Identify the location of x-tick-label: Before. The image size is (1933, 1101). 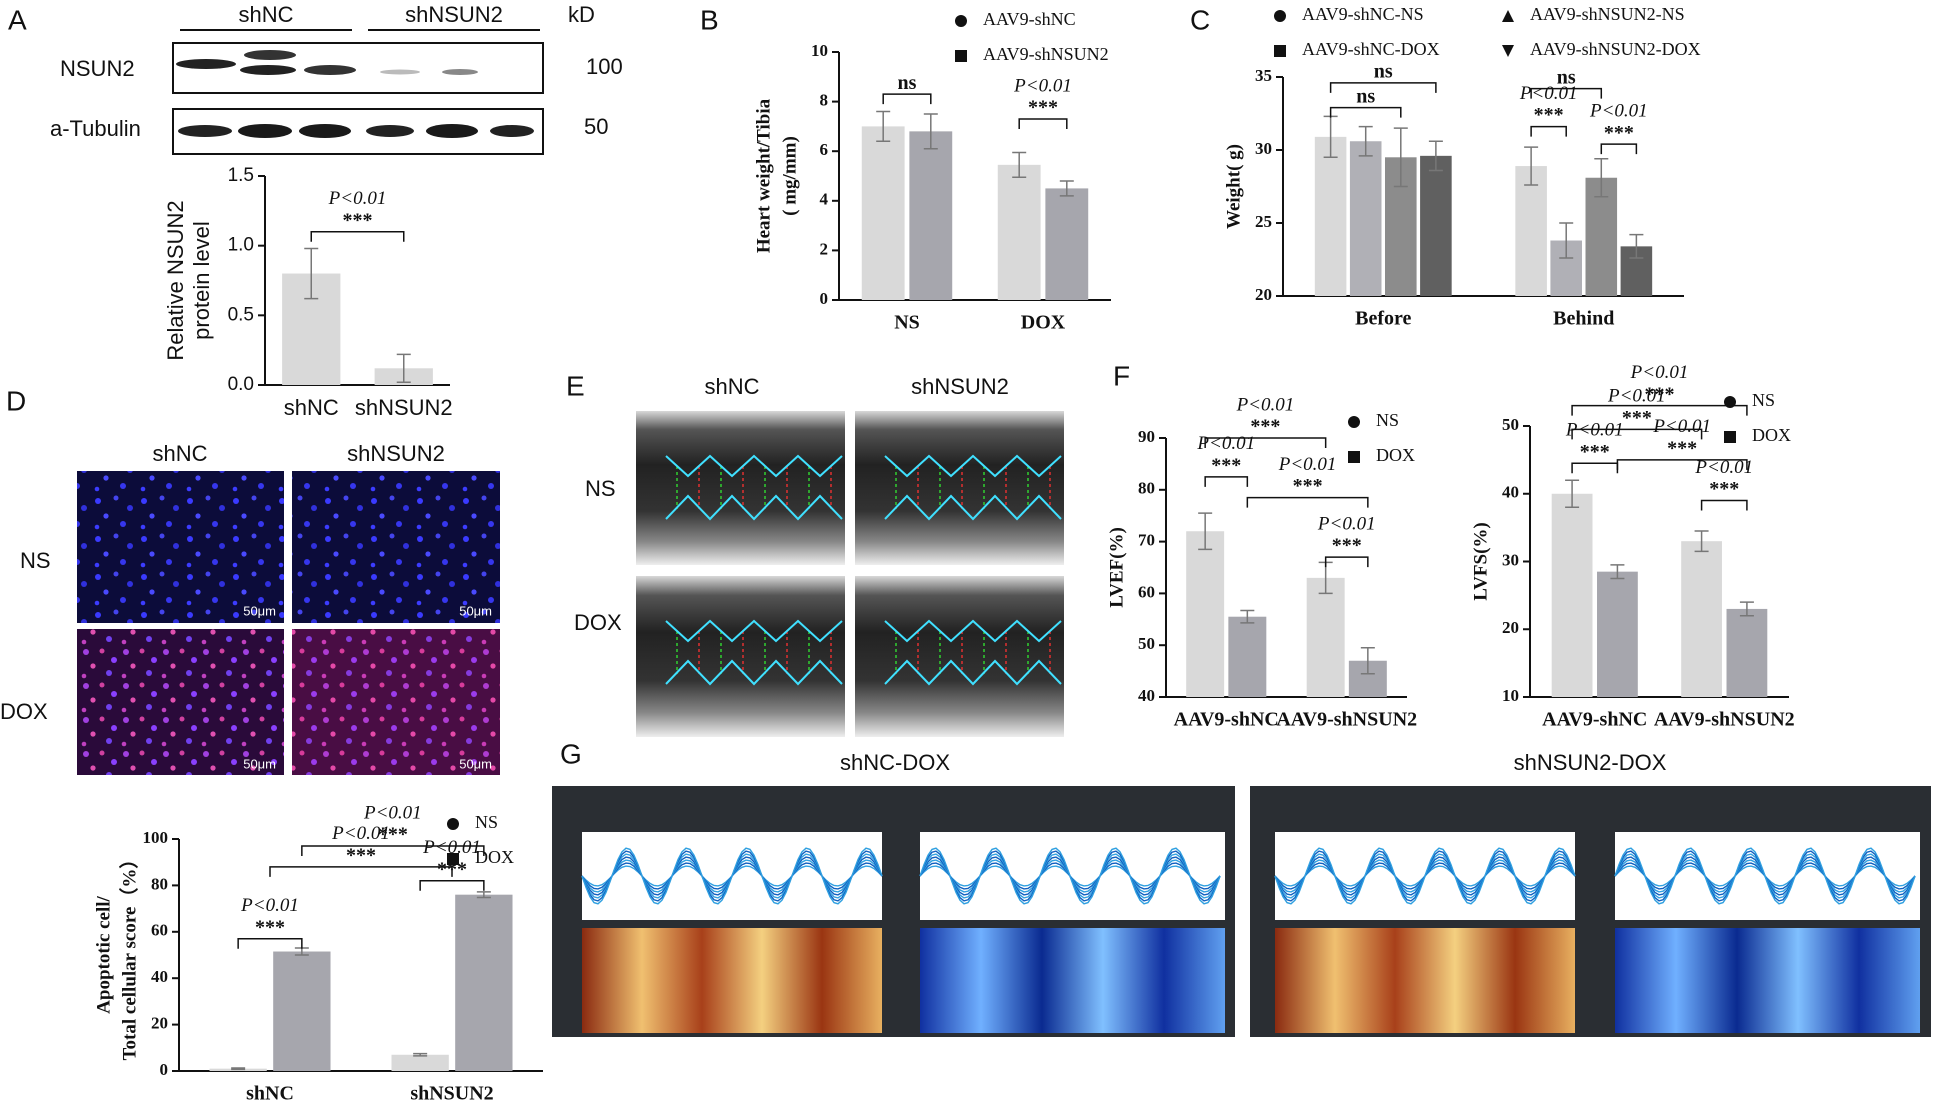
(1383, 319).